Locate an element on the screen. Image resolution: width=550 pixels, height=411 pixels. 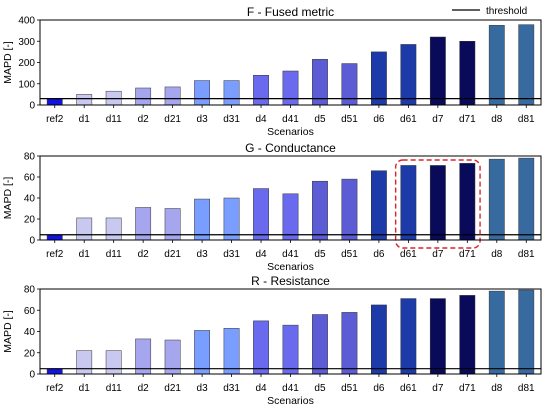
y-tick-label-200: 200 is located at coordinates (26, 63).